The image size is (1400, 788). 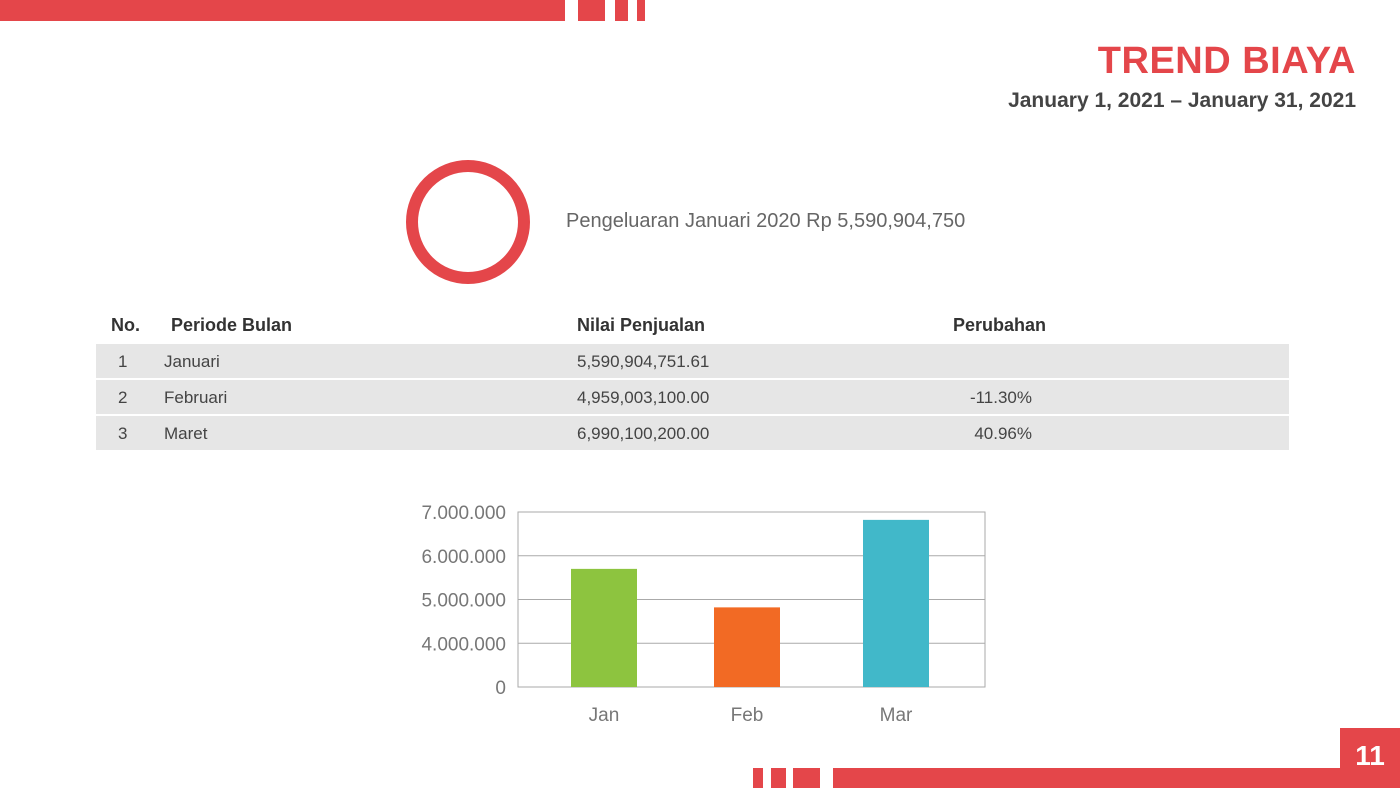 What do you see at coordinates (123, 397) in the screenshot?
I see `cell-no: 2` at bounding box center [123, 397].